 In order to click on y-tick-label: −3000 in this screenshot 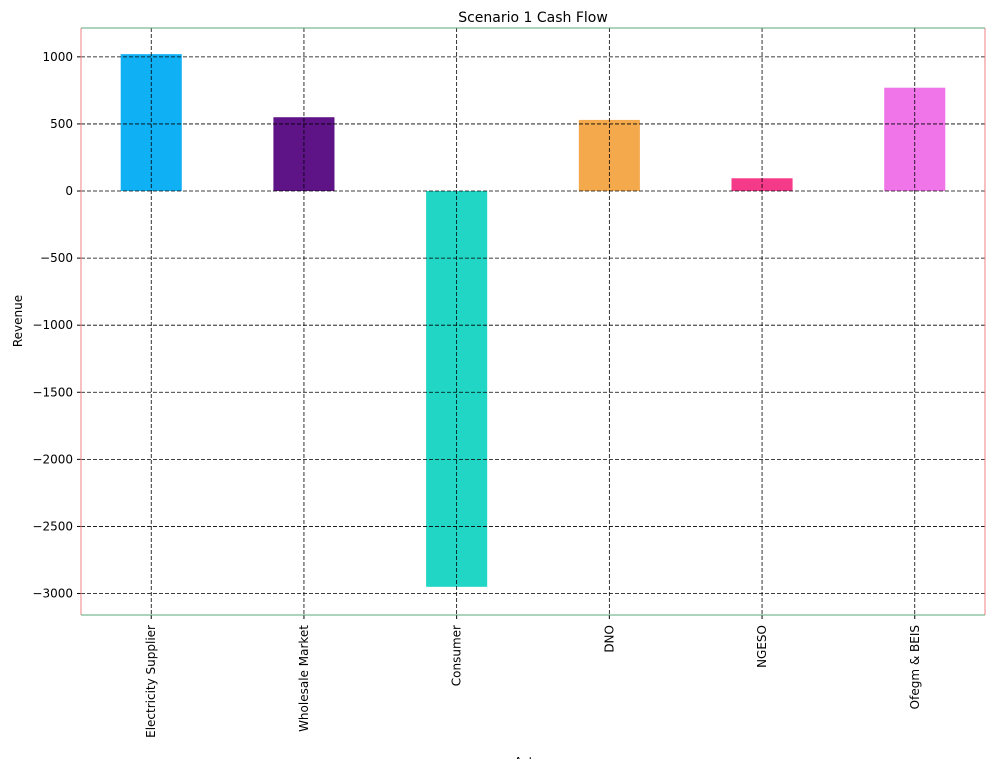, I will do `click(52, 594)`.